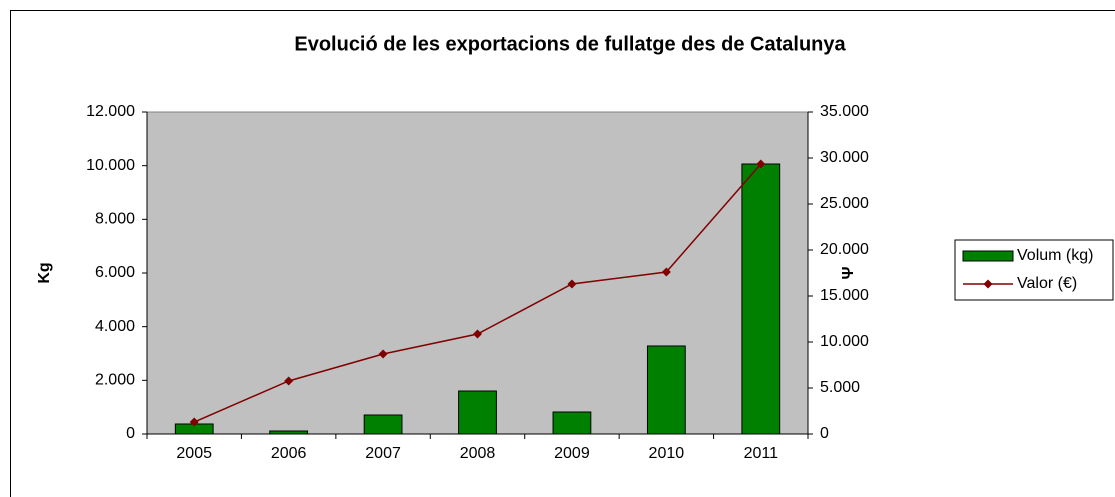  I want to click on y-tick-label: 8.000, so click(115, 219).